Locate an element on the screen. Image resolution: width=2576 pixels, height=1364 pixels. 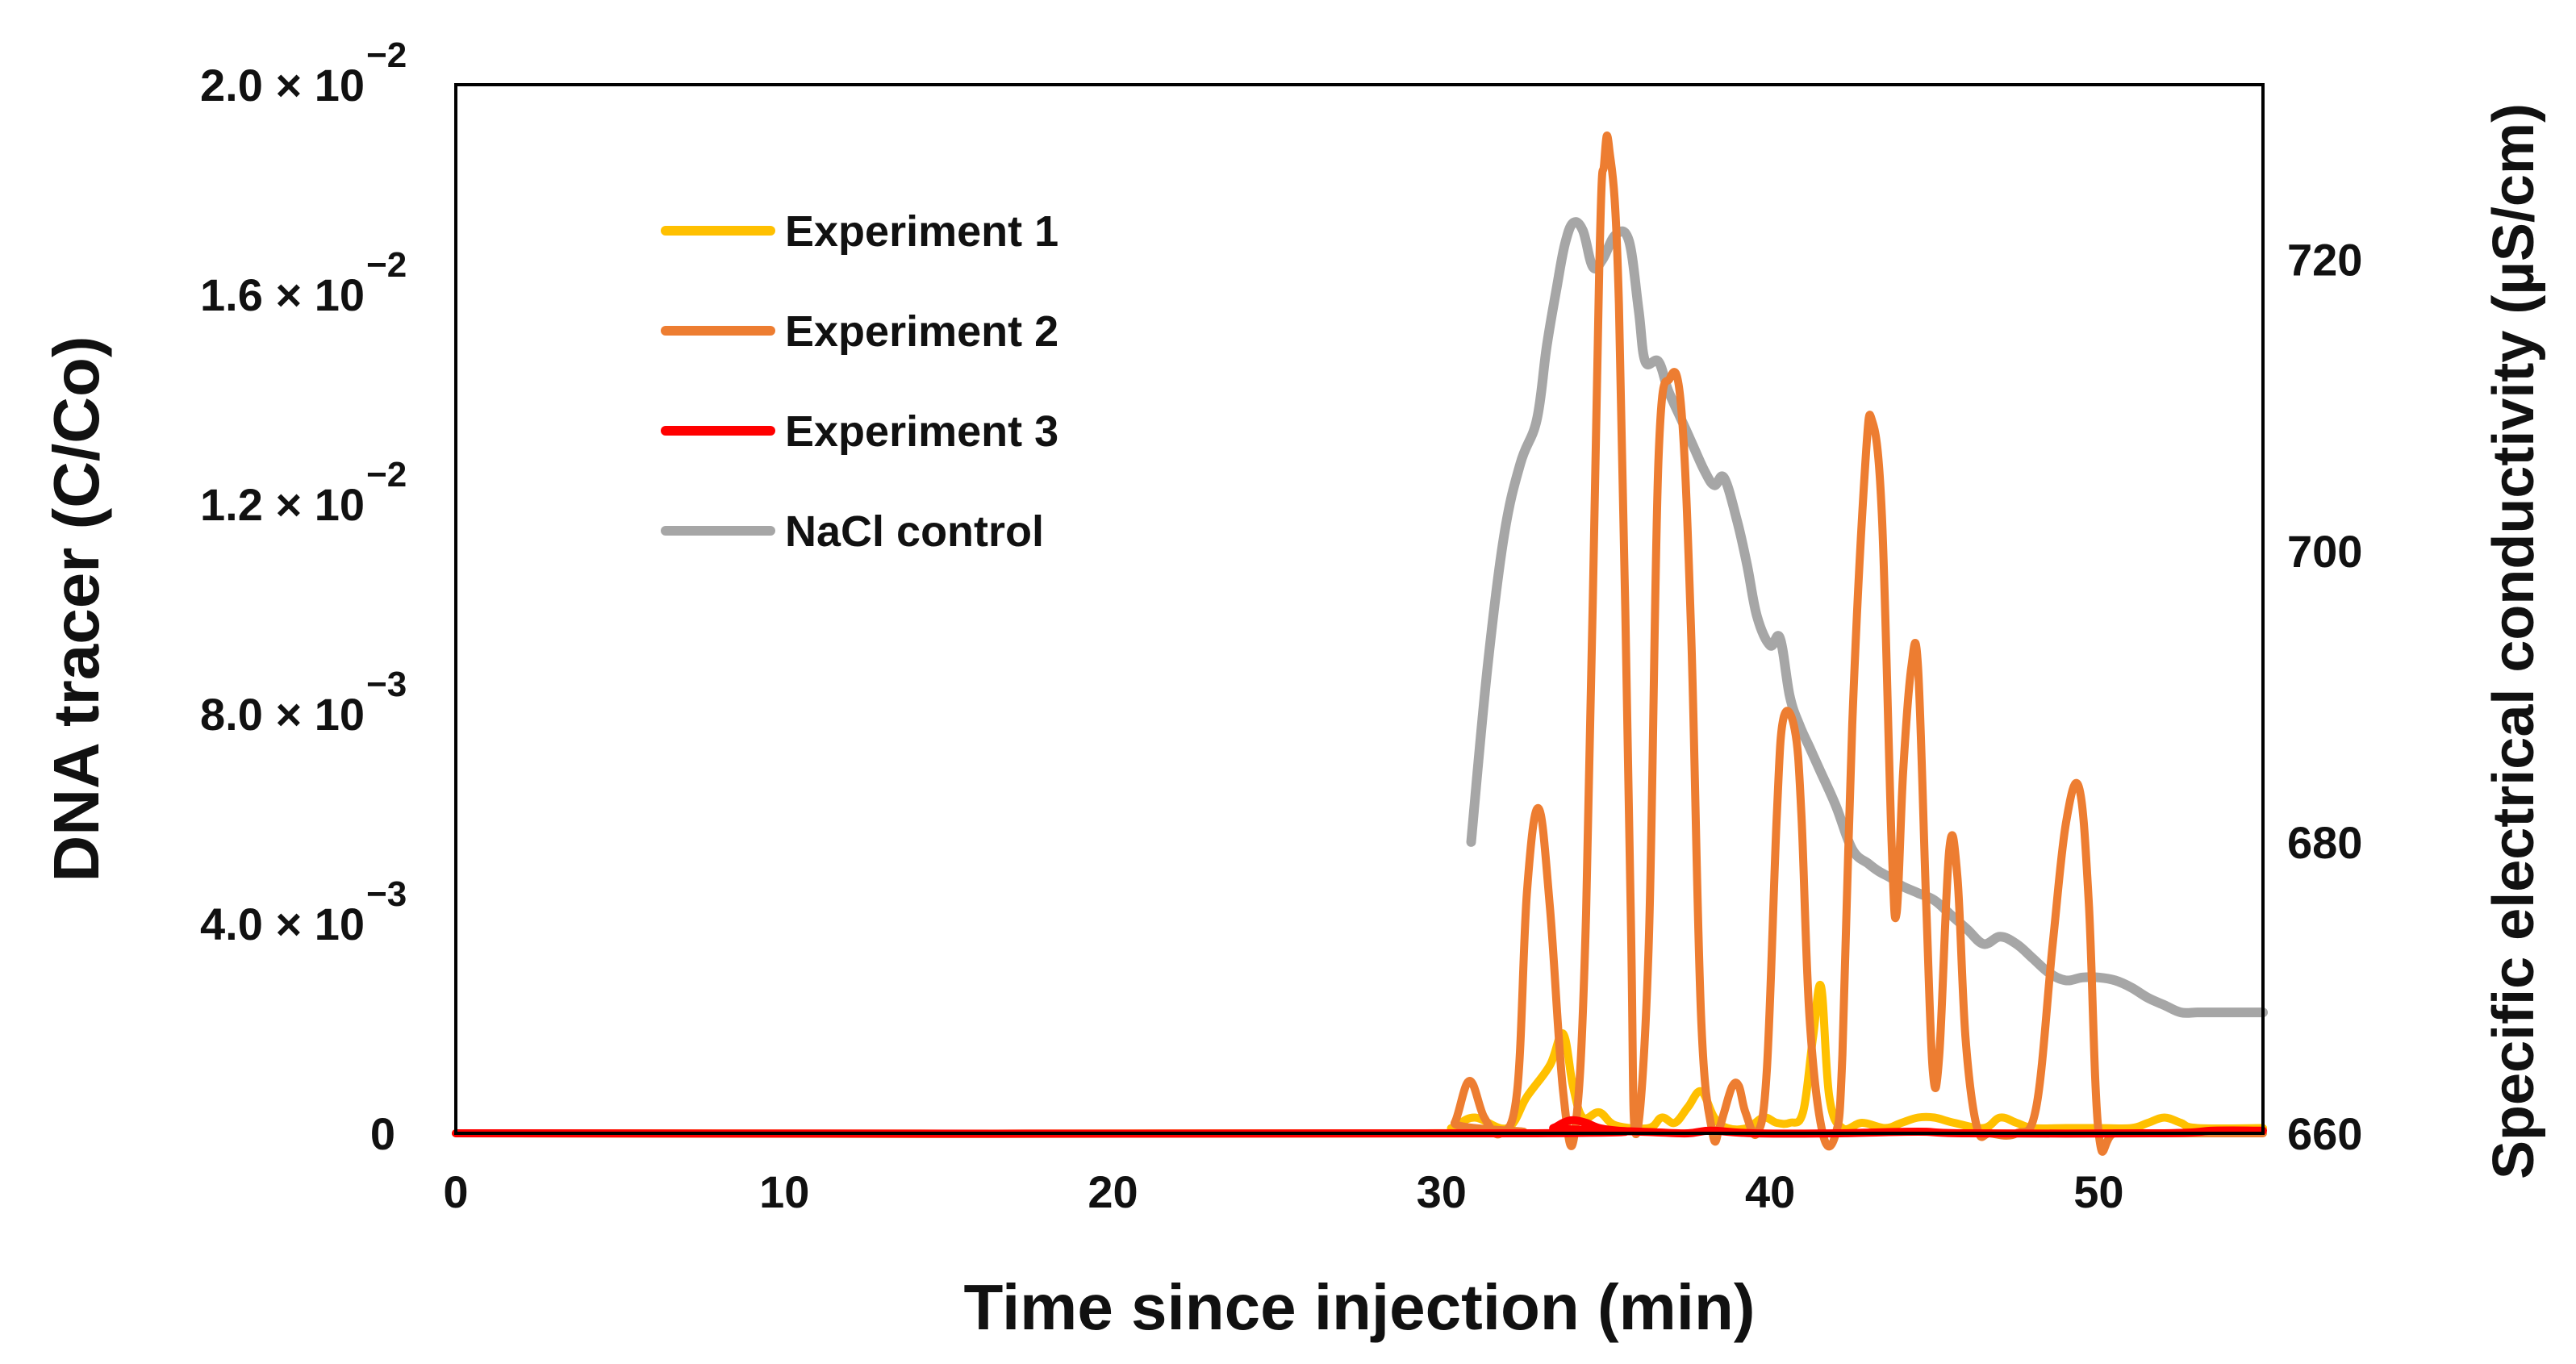
x-tick-label: 10 is located at coordinates (784, 1191).